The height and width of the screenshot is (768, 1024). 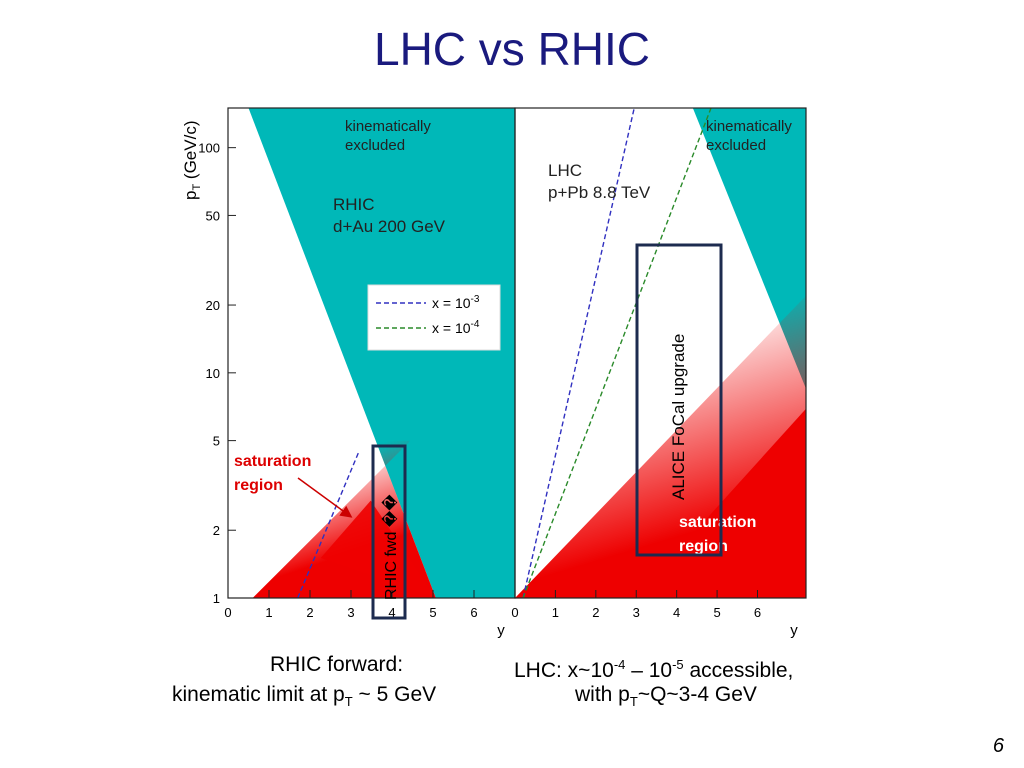 I want to click on caption-left-sub: T, so click(x=348, y=702).